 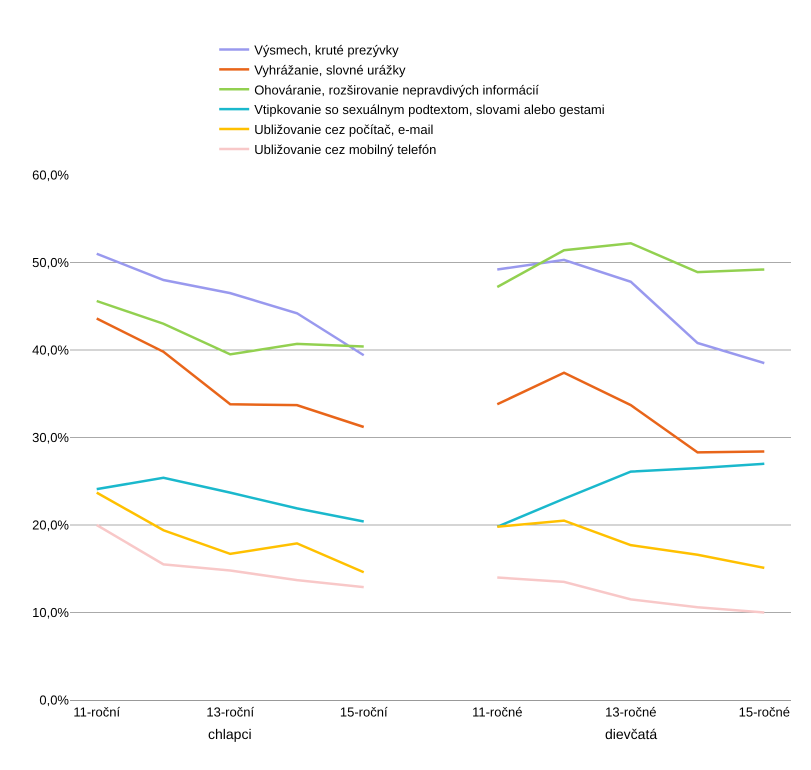 I want to click on y-tick-label: 60,0%, so click(x=51, y=175).